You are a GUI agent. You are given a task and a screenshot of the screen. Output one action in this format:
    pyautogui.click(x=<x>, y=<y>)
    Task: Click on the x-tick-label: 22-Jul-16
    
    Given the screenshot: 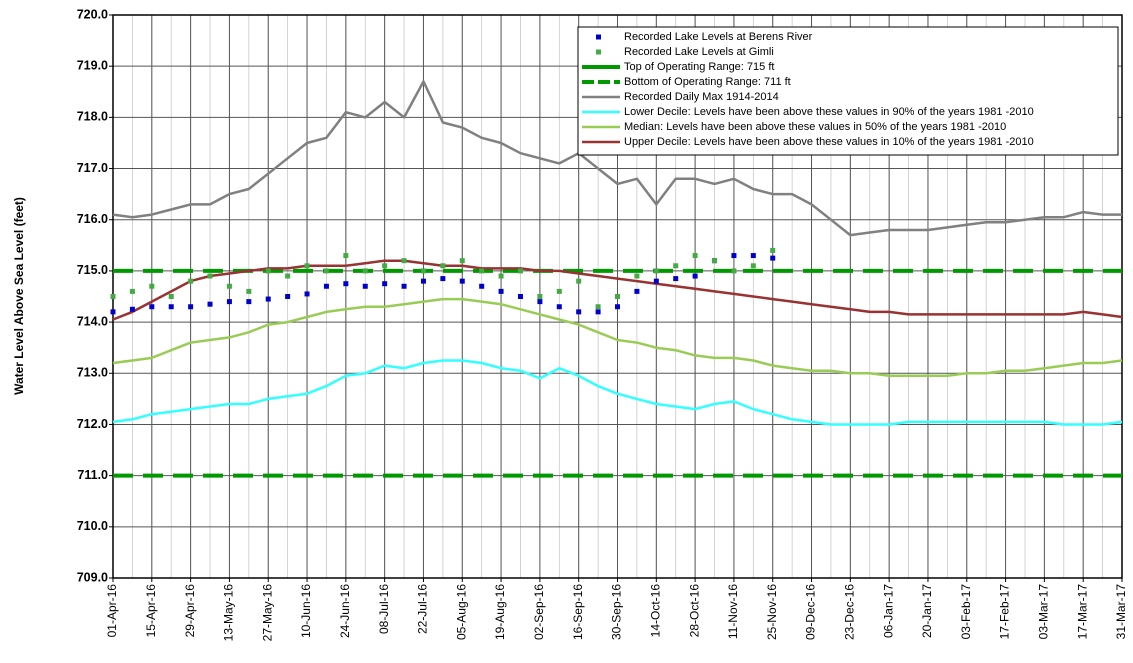 What is the action you would take?
    pyautogui.click(x=423, y=609)
    